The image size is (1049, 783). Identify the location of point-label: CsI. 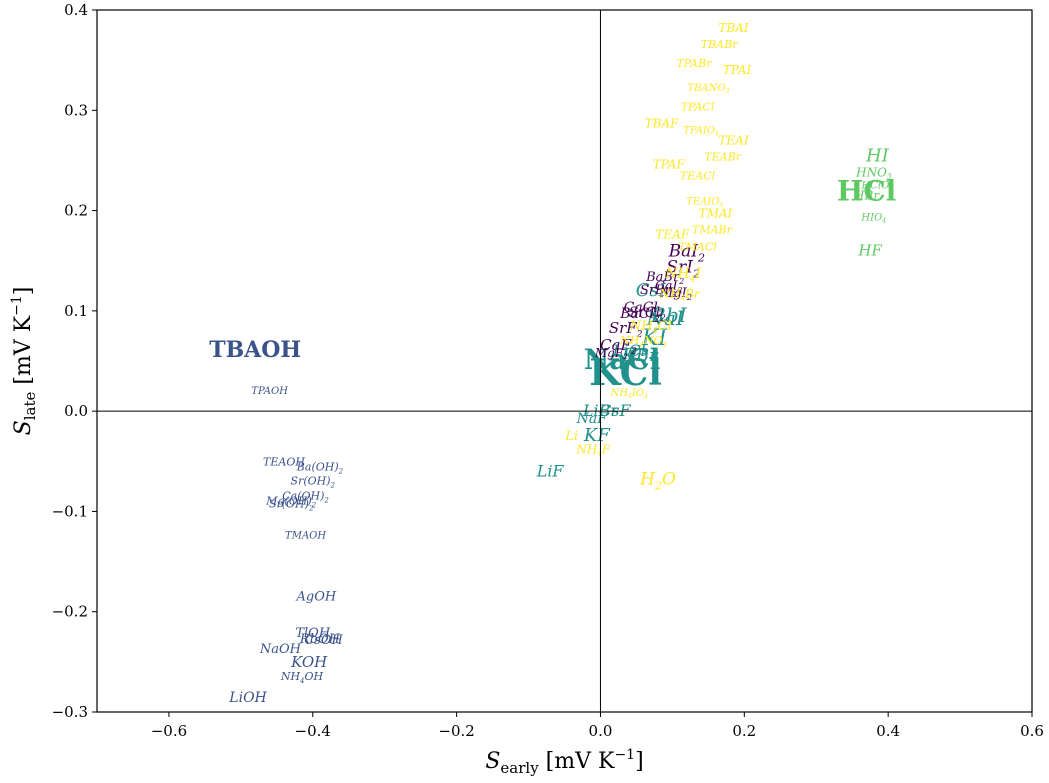
(651, 290).